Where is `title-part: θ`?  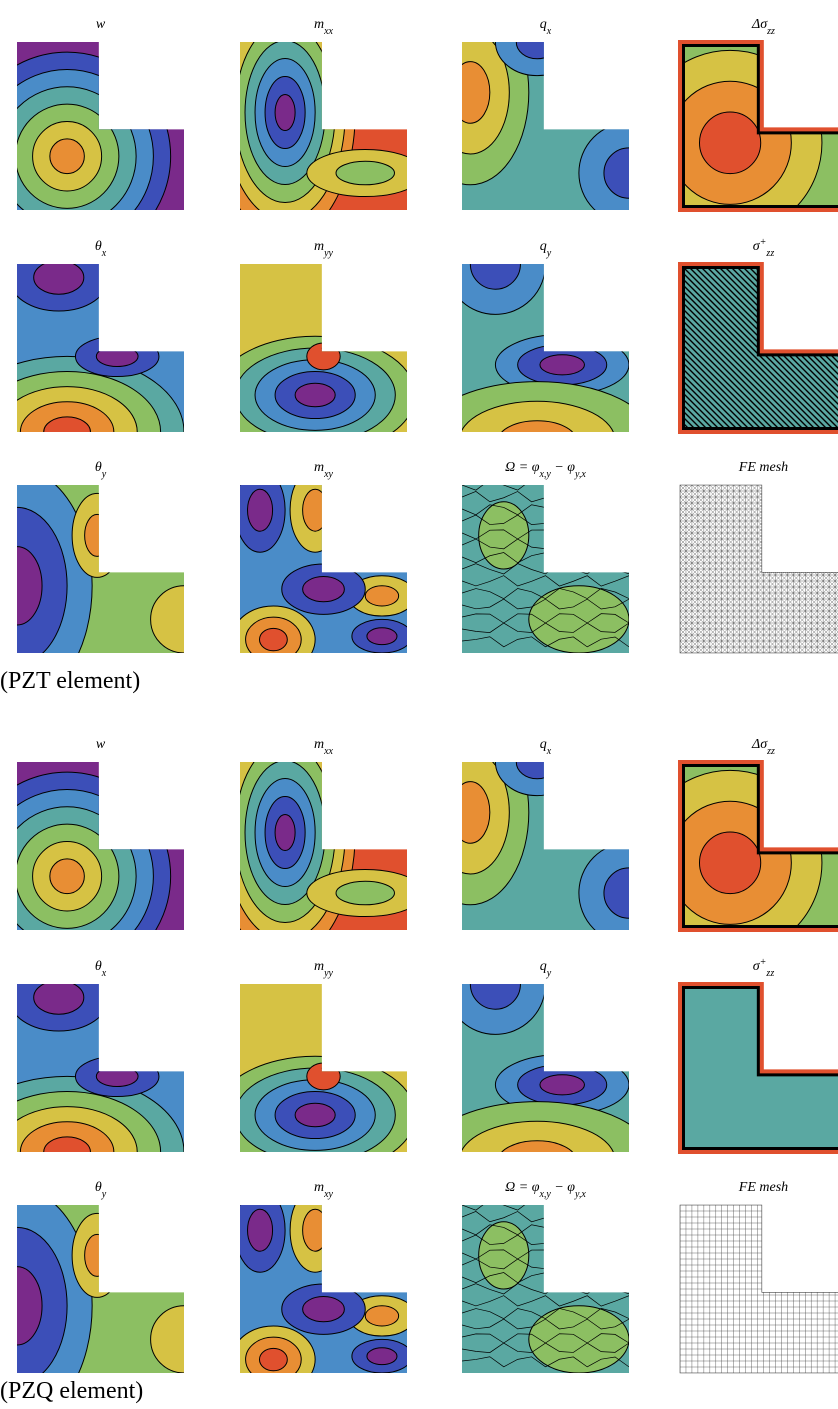
title-part: θ is located at coordinates (98, 1187).